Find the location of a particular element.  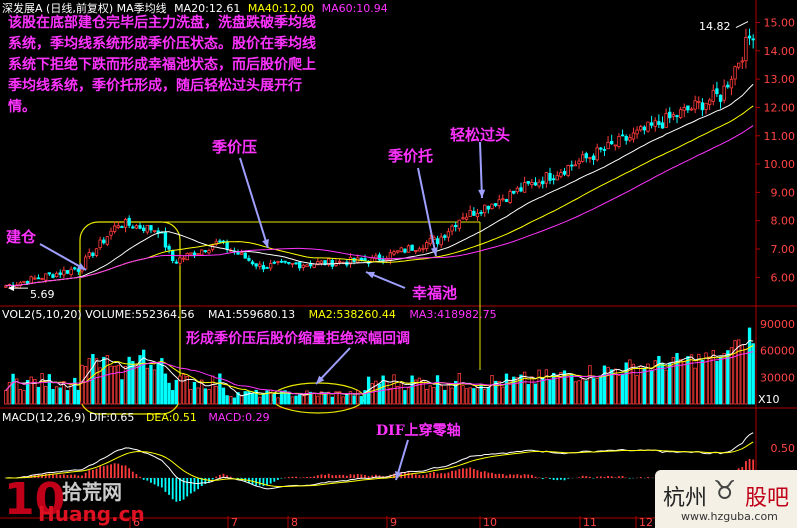

watermark-left-cn: 拾荒网 is located at coordinates (92, 492).